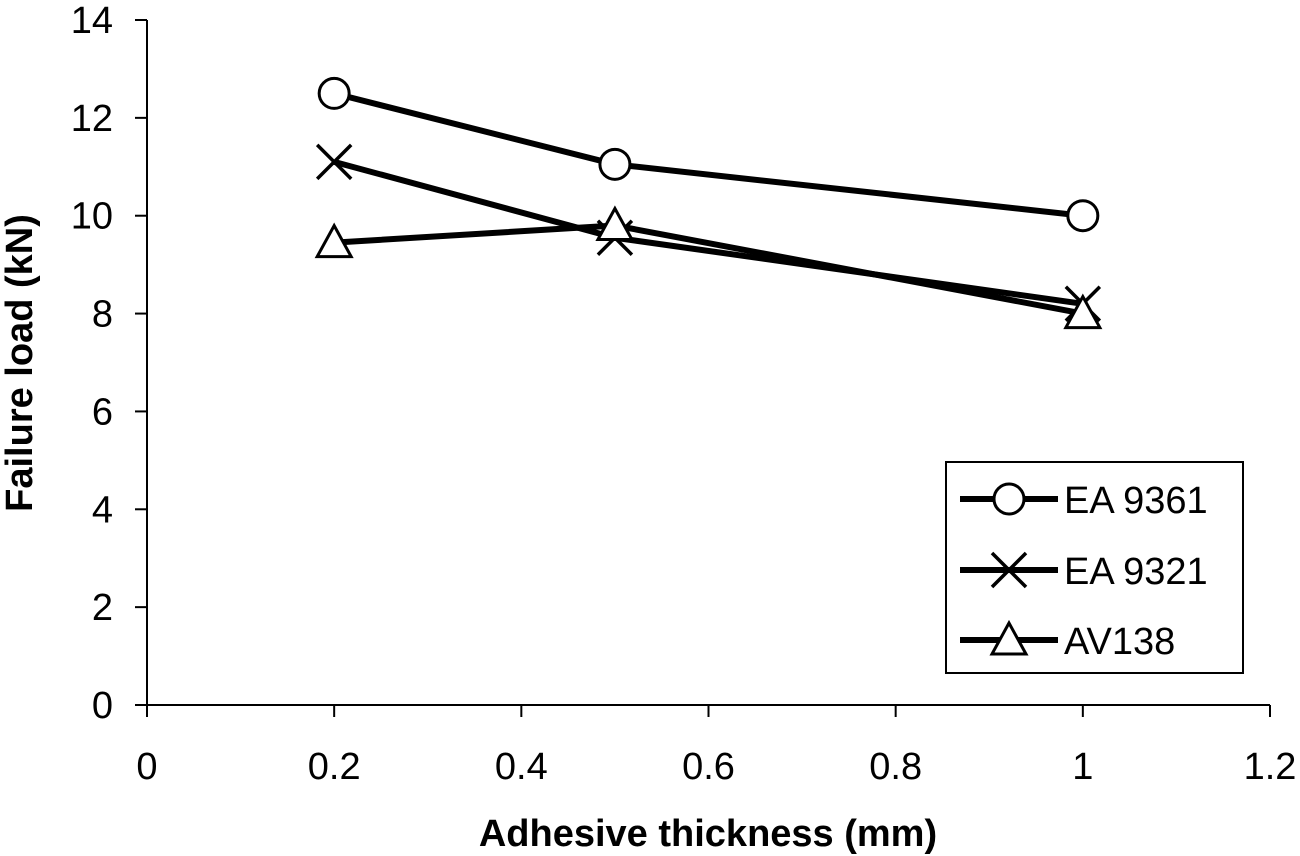  What do you see at coordinates (92, 119) in the screenshot?
I see `y-tick-label: 12` at bounding box center [92, 119].